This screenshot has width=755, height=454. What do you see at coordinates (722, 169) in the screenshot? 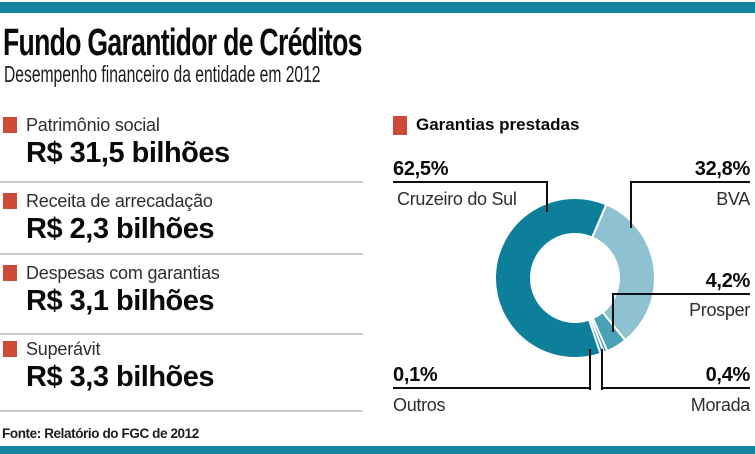
I see `callout-percent: 32,8%` at bounding box center [722, 169].